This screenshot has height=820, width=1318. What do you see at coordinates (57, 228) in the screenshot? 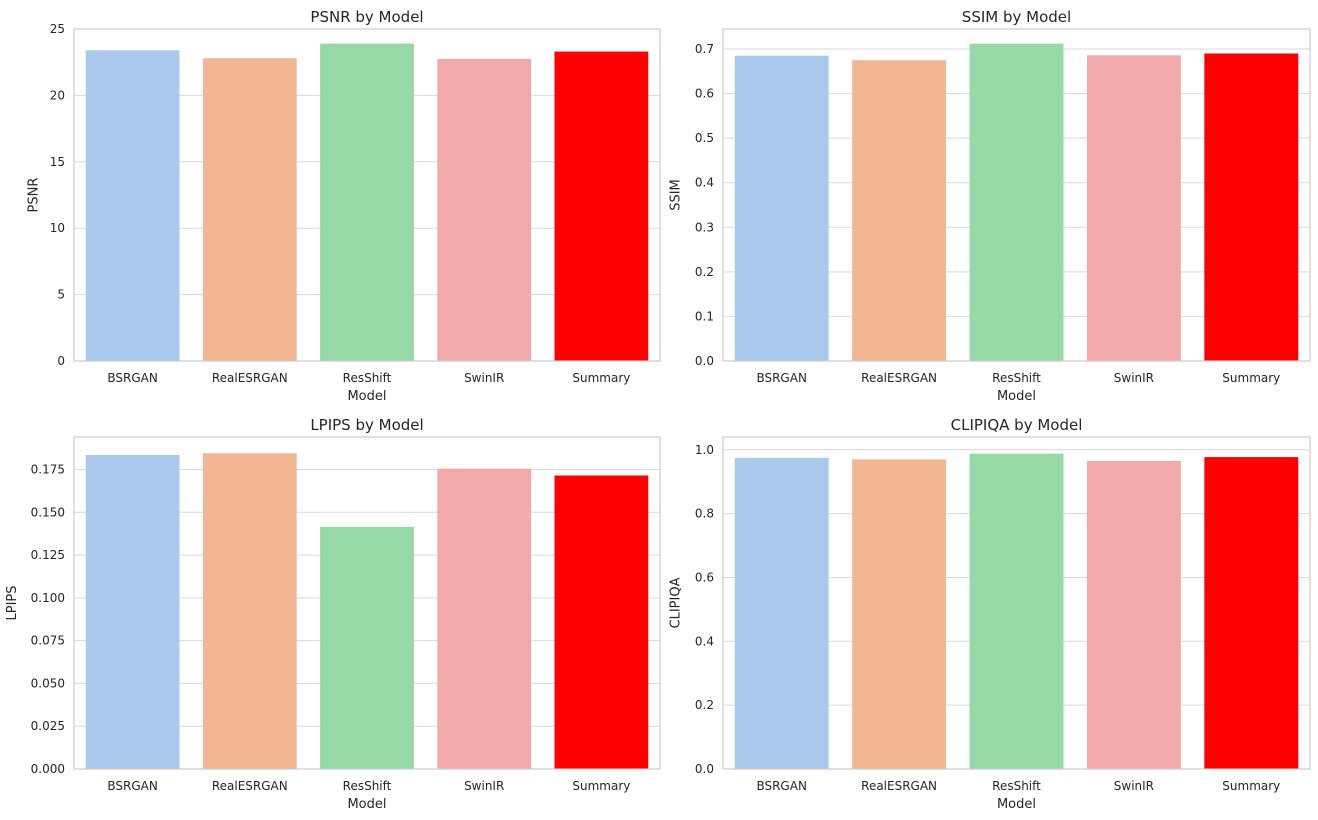
I see `y-tick-label: 10` at bounding box center [57, 228].